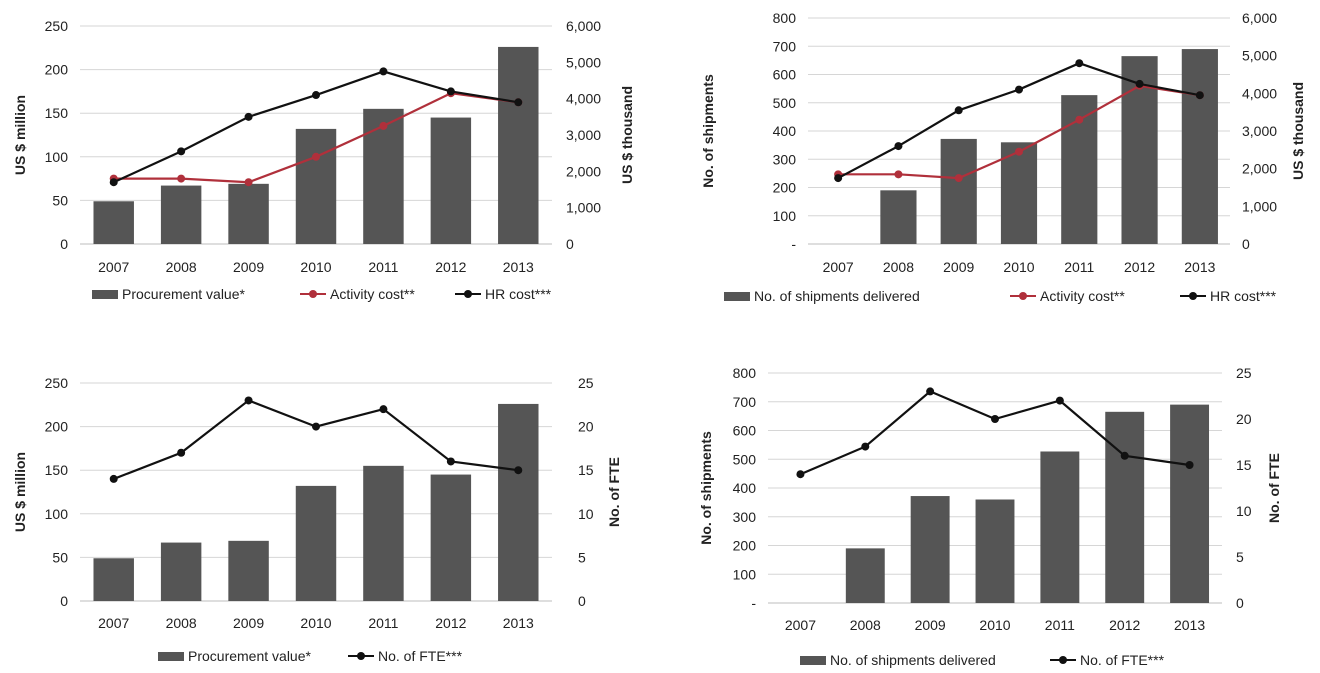  What do you see at coordinates (785, 46) in the screenshot?
I see `y-tick-label: 700` at bounding box center [785, 46].